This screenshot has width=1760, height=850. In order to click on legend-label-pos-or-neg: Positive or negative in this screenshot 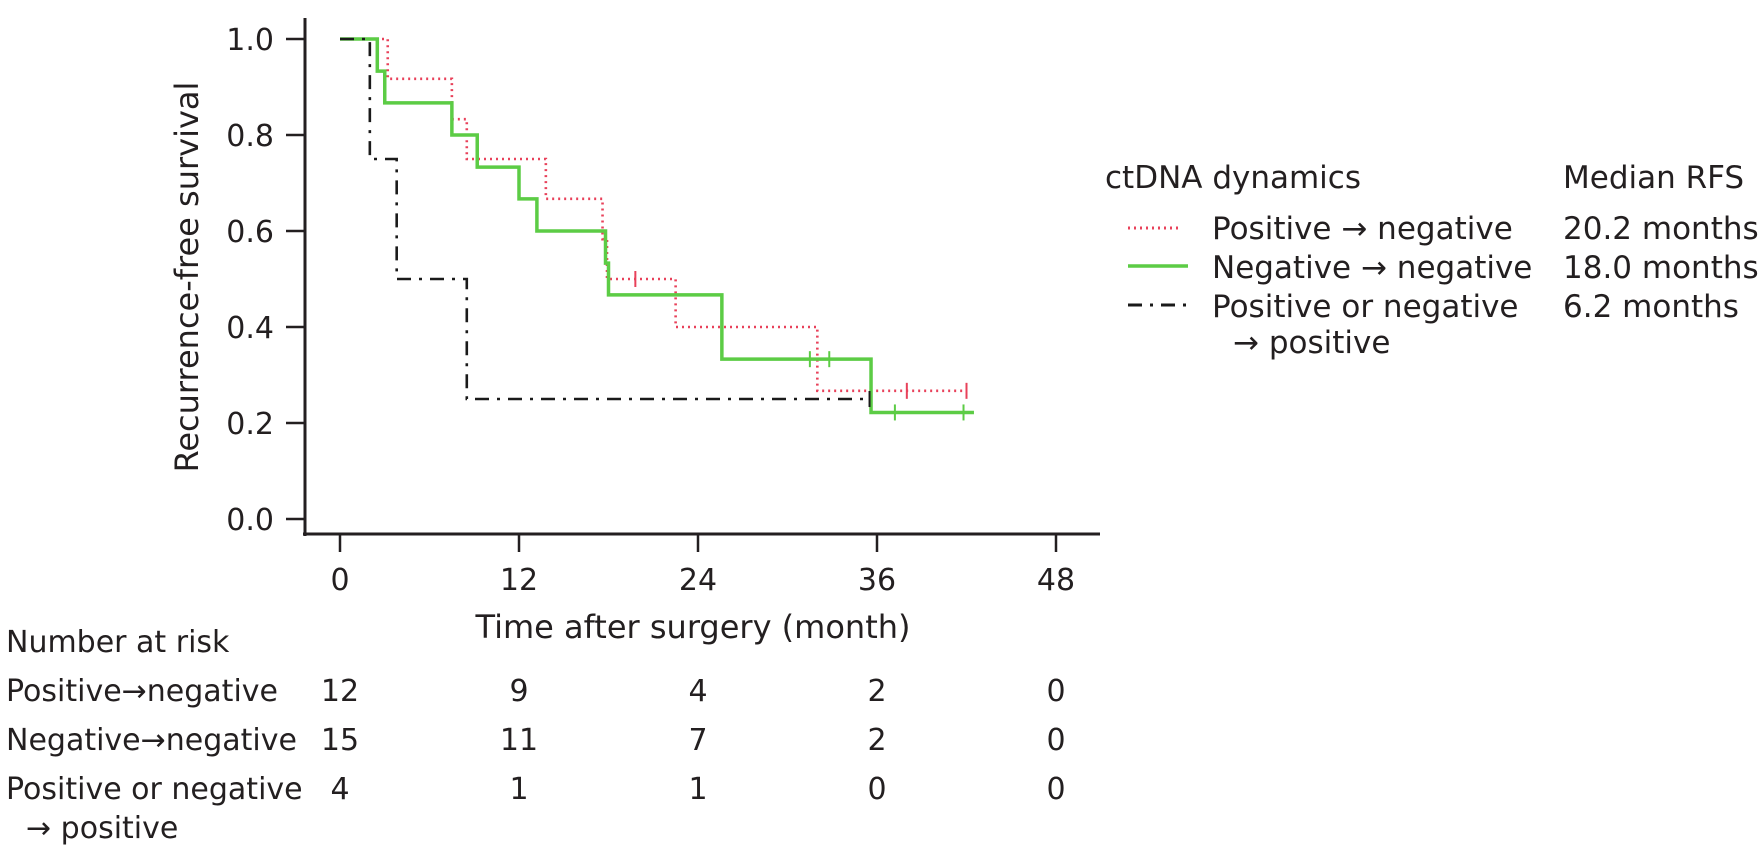, I will do `click(1365, 307)`.